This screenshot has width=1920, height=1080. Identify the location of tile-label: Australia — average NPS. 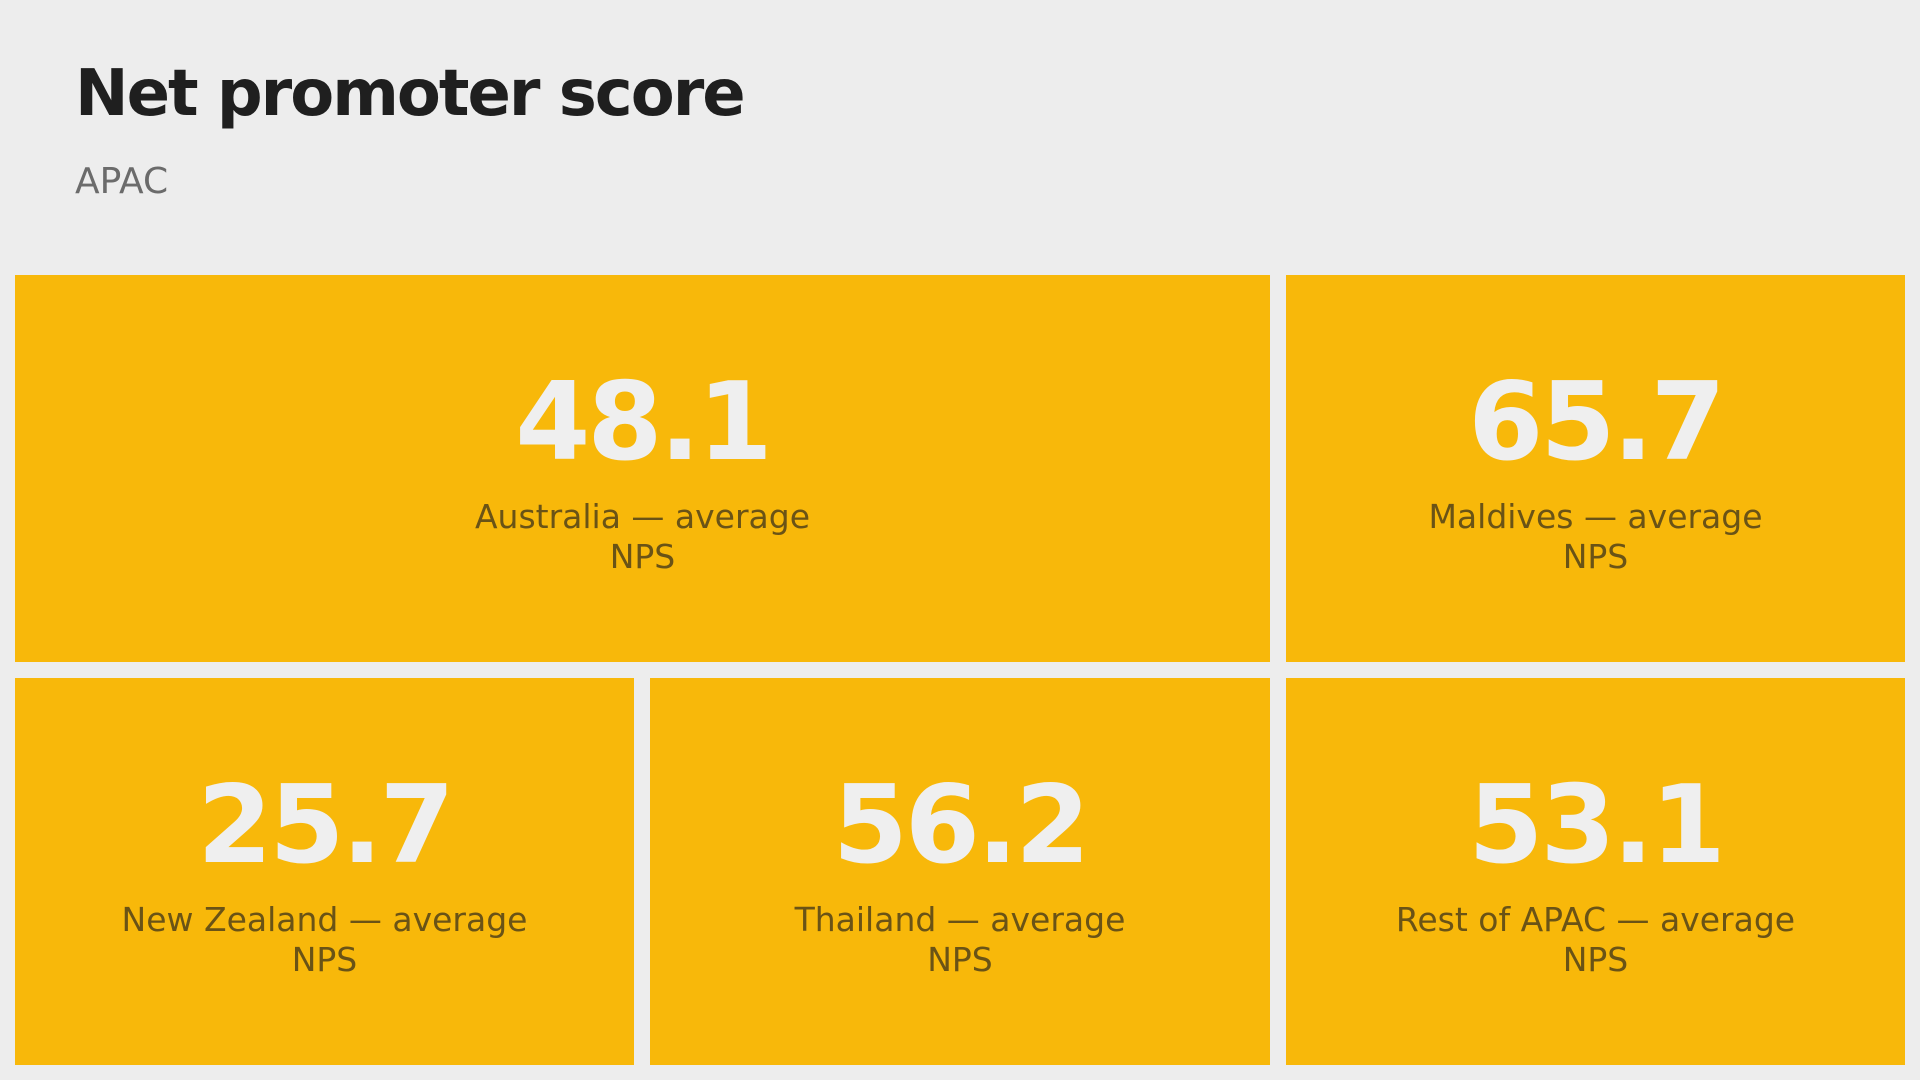
(642, 537).